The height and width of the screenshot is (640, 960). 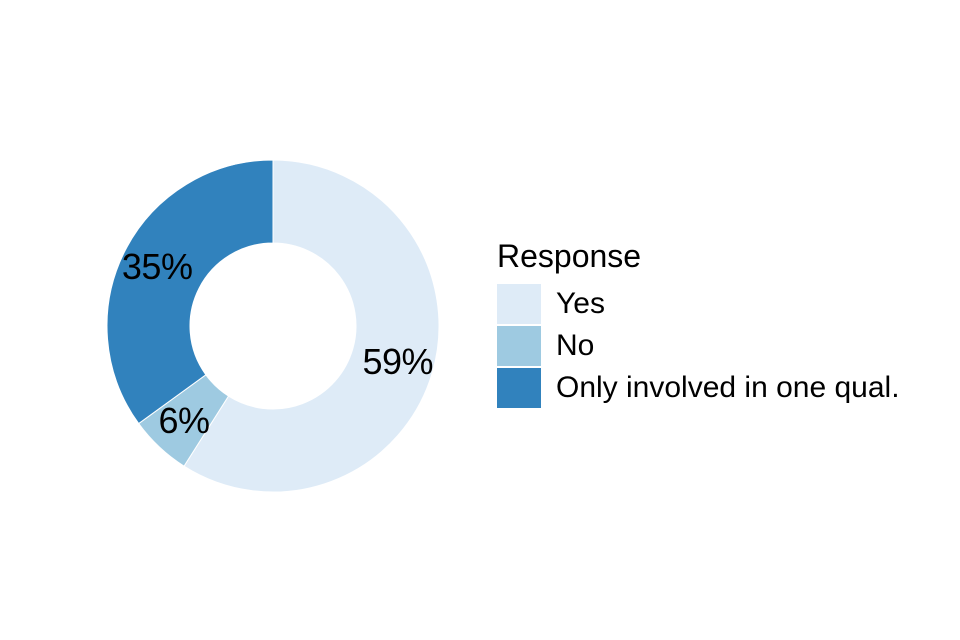 What do you see at coordinates (519, 388) in the screenshot?
I see `legend-swatch-only-involved-in-one-qual` at bounding box center [519, 388].